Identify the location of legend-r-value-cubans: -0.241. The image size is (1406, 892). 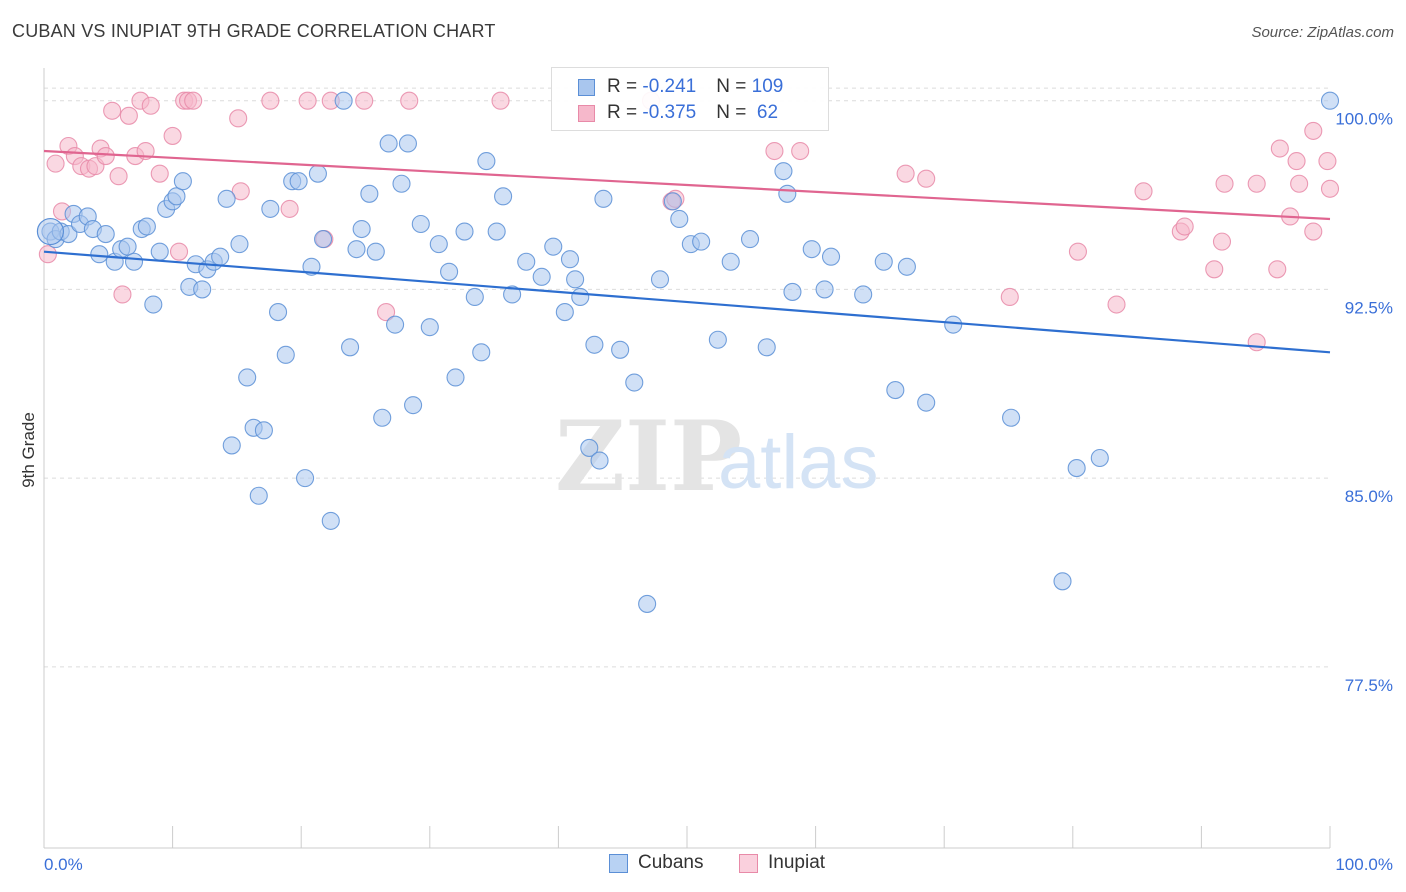
(669, 86).